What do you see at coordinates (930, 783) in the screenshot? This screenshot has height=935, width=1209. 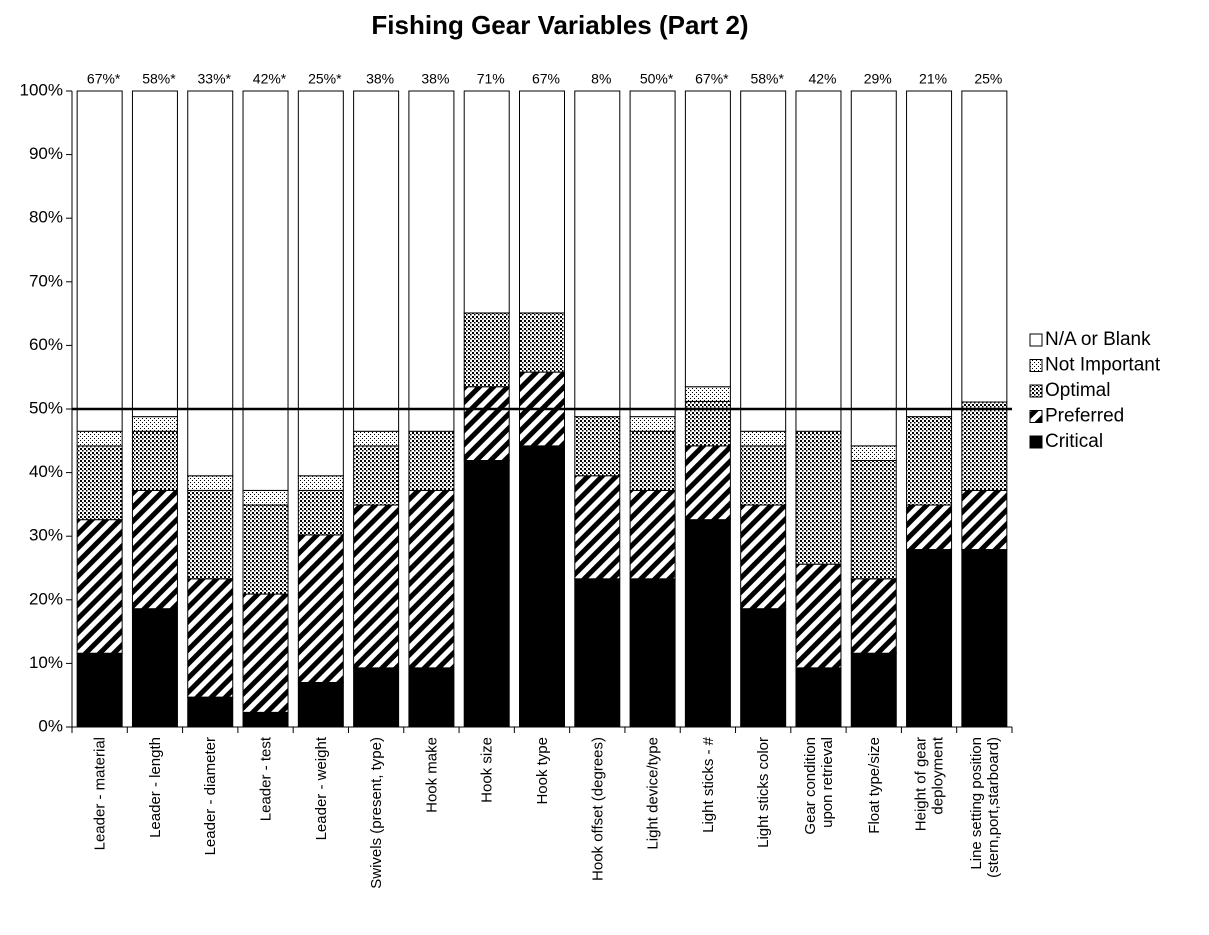 I see `x-tick-label: Height of geardeployment` at bounding box center [930, 783].